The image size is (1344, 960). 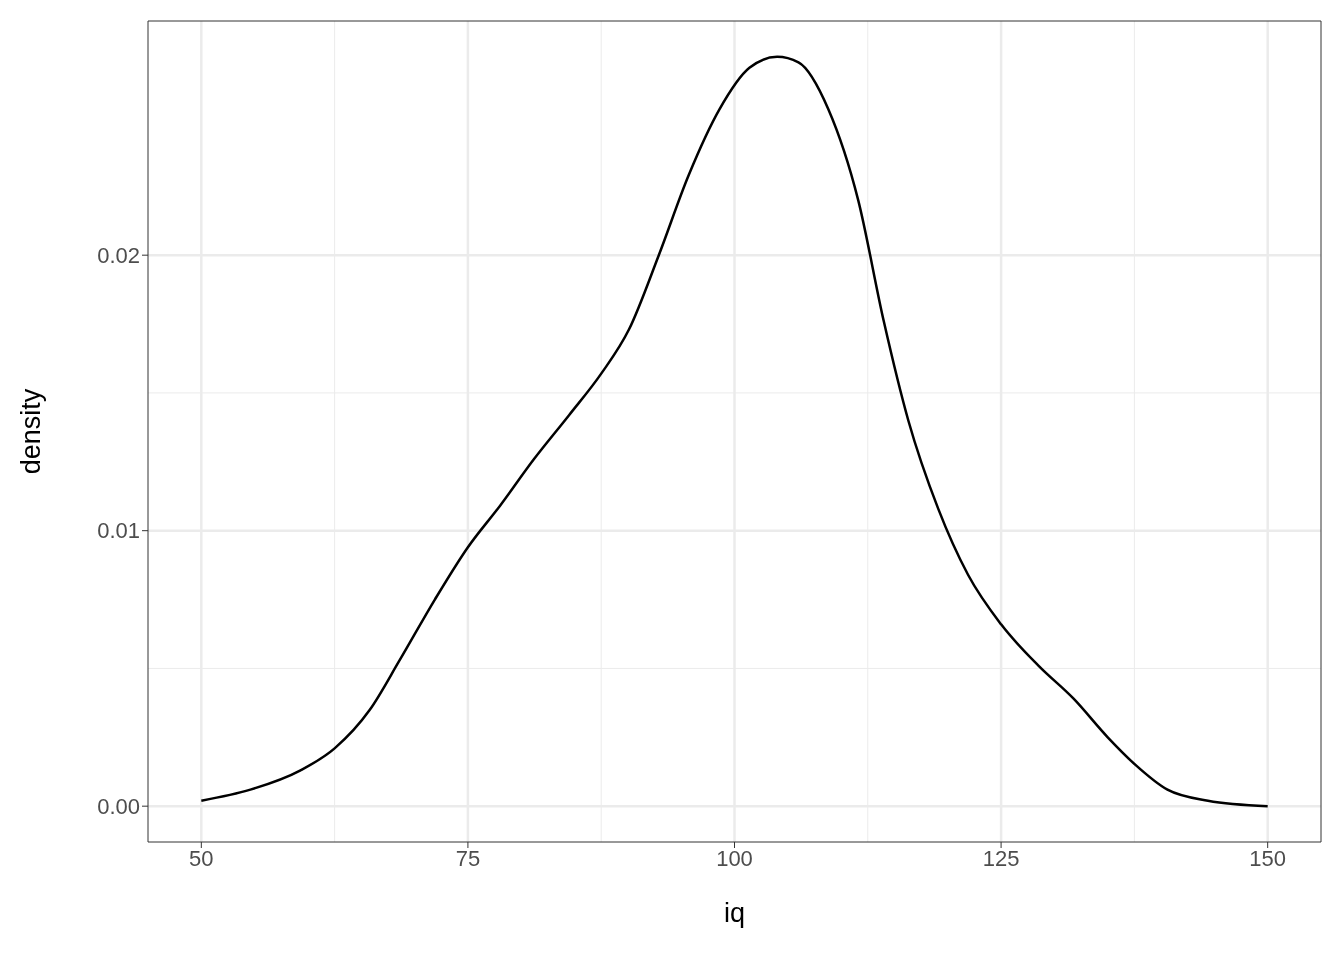 I want to click on x-tick-label: 125, so click(x=1001, y=858).